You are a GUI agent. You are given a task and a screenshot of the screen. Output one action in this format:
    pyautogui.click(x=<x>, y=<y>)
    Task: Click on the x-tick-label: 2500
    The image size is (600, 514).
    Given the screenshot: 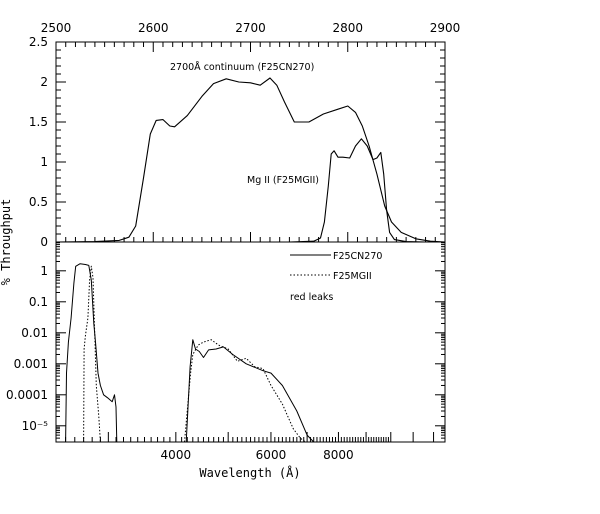 What is the action you would take?
    pyautogui.click(x=56, y=28)
    